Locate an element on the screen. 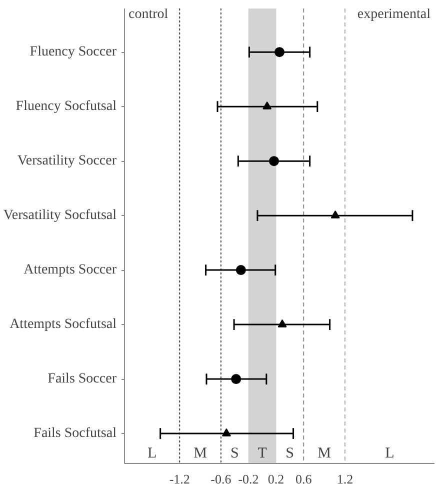  y-tick-label: Fluency Socfutsal is located at coordinates (66, 106).